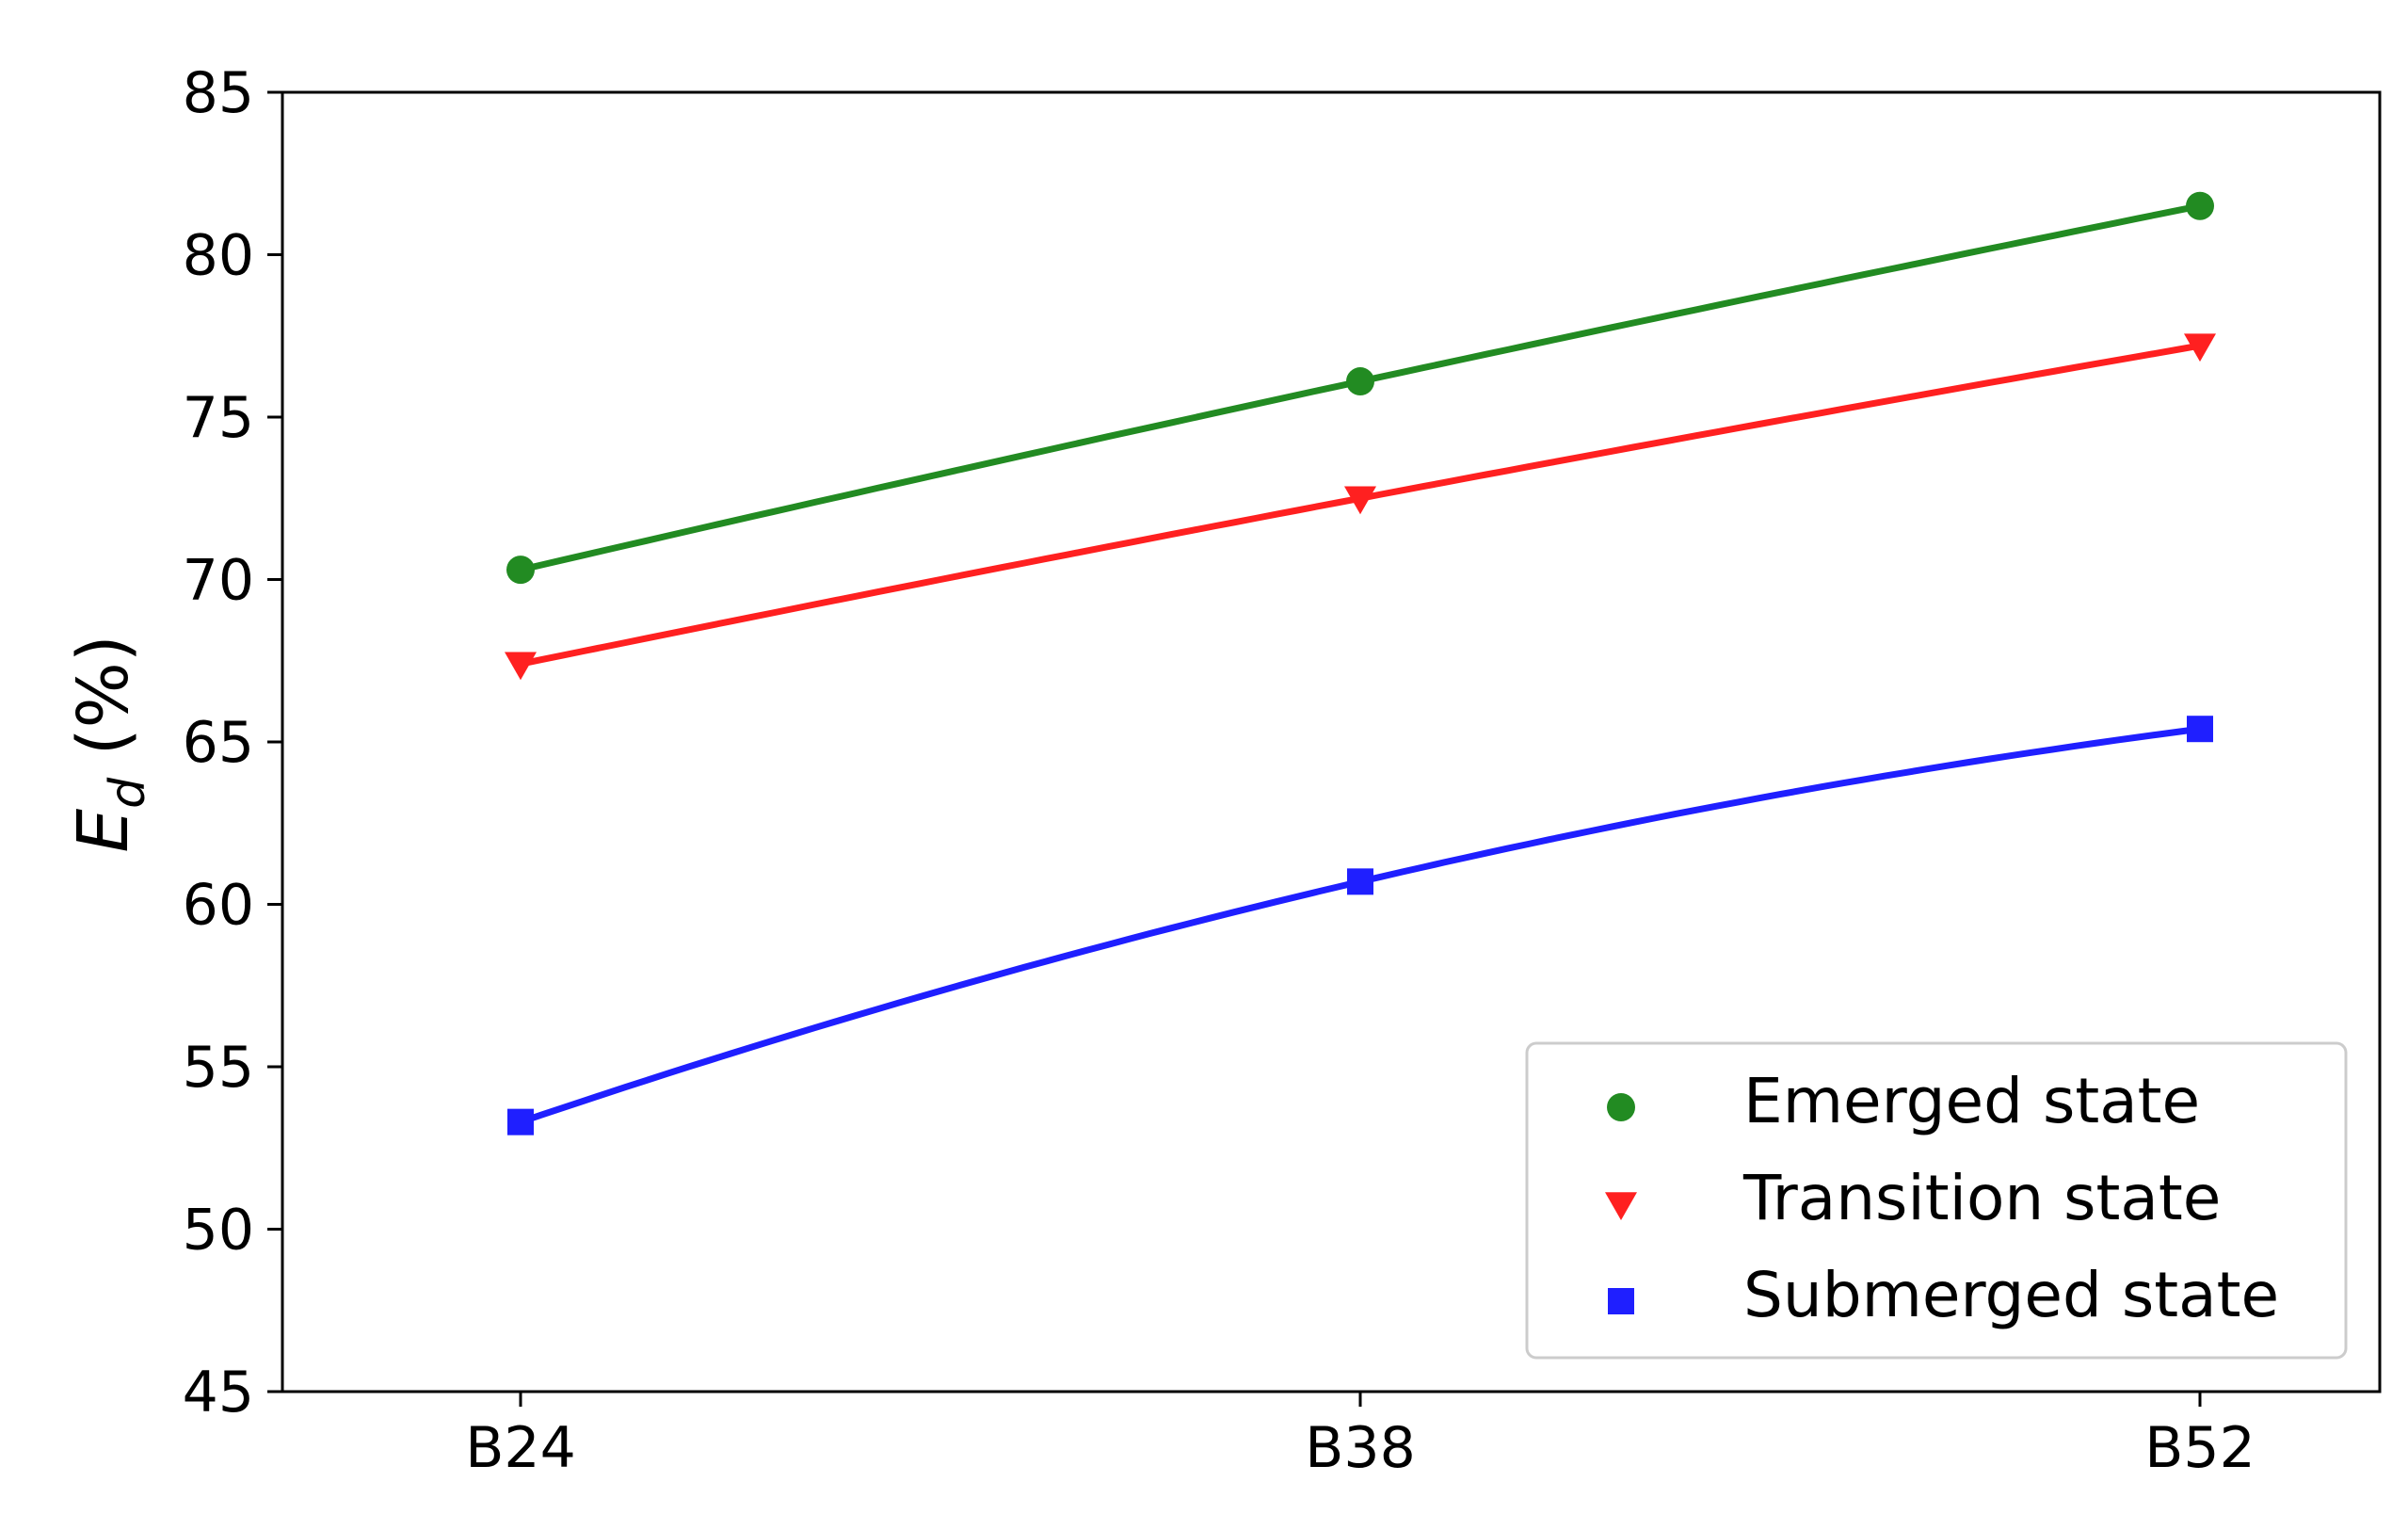 Image resolution: width=2408 pixels, height=1514 pixels. Describe the element at coordinates (1360, 1448) in the screenshot. I see `x-tick-label: B38` at that location.